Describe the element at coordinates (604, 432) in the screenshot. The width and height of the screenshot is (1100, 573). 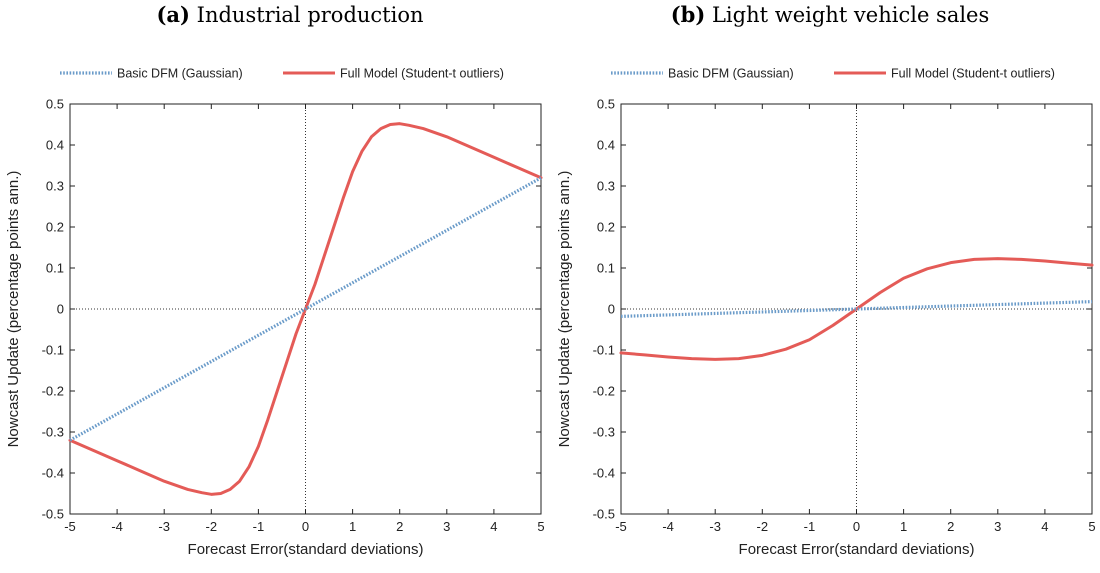
I see `panel-b-ytick-label: -0.3` at that location.